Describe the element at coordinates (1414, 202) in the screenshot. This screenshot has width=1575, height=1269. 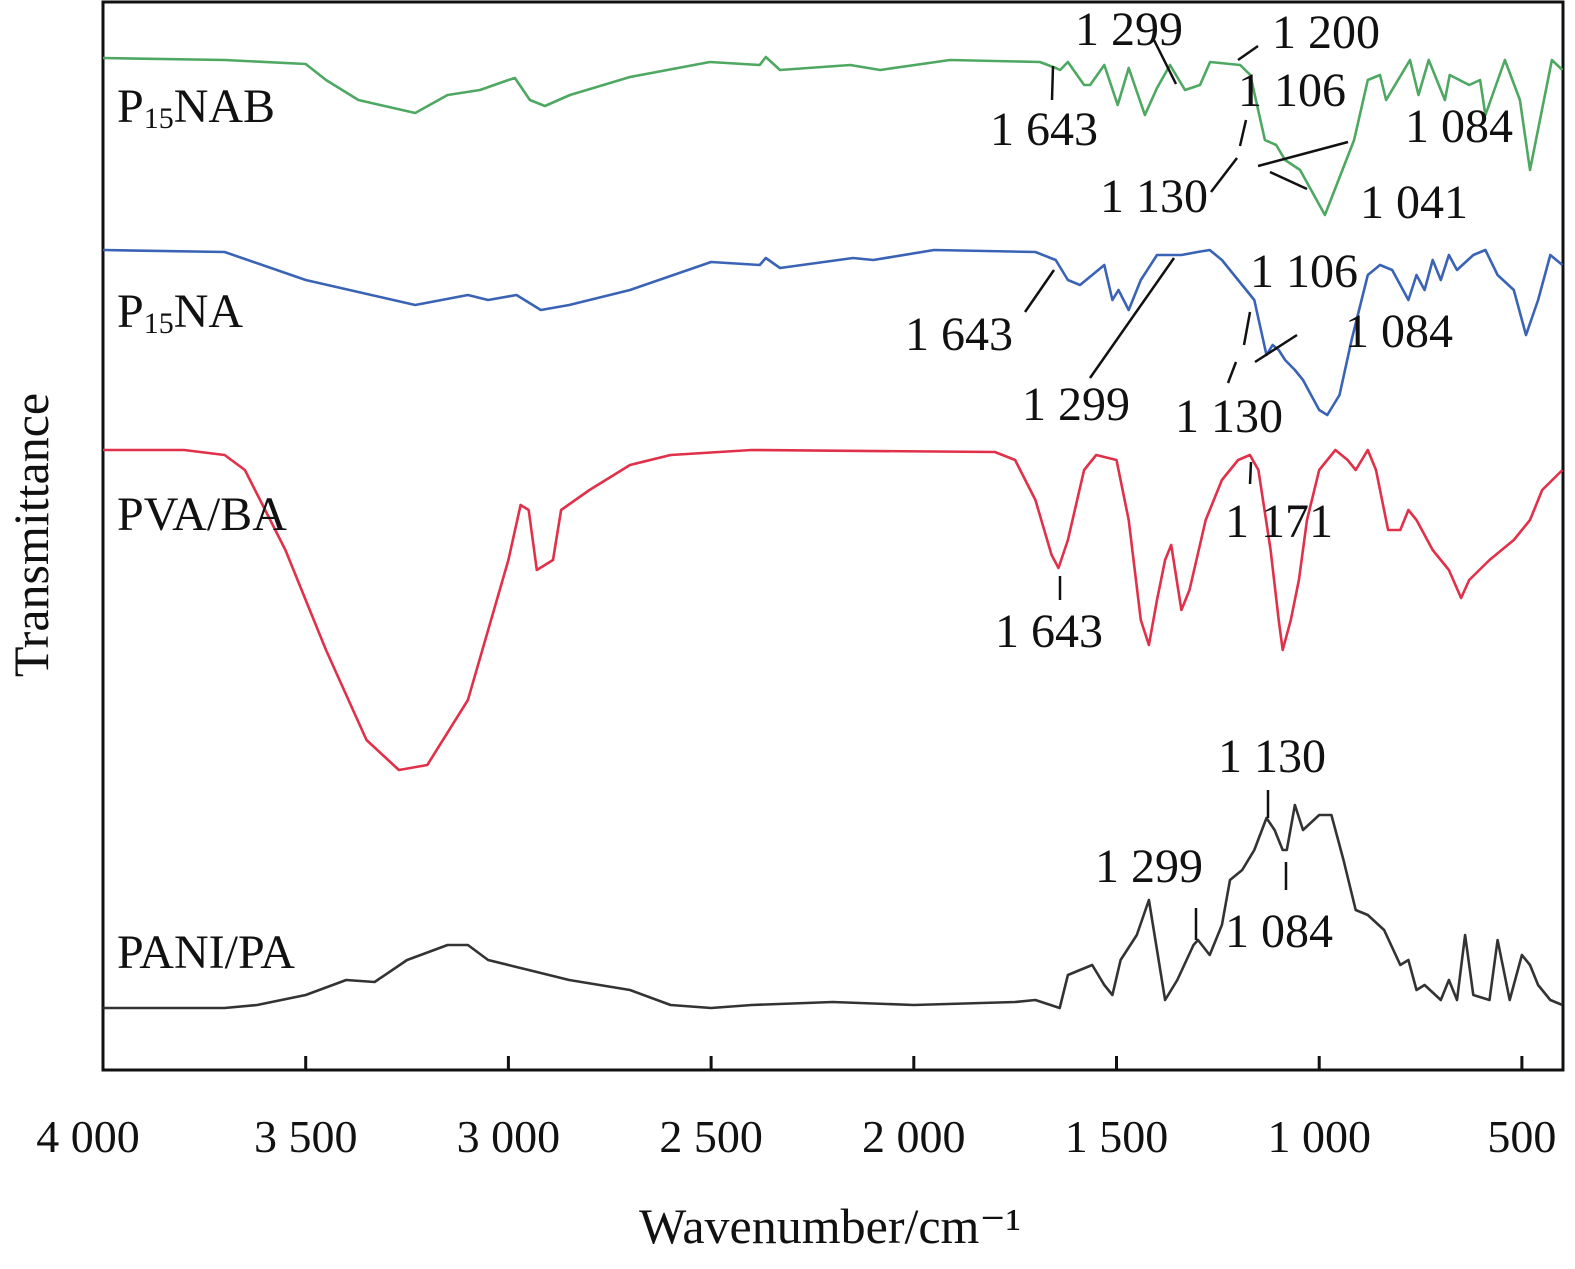
I see `annotation-label: 1 041` at that location.